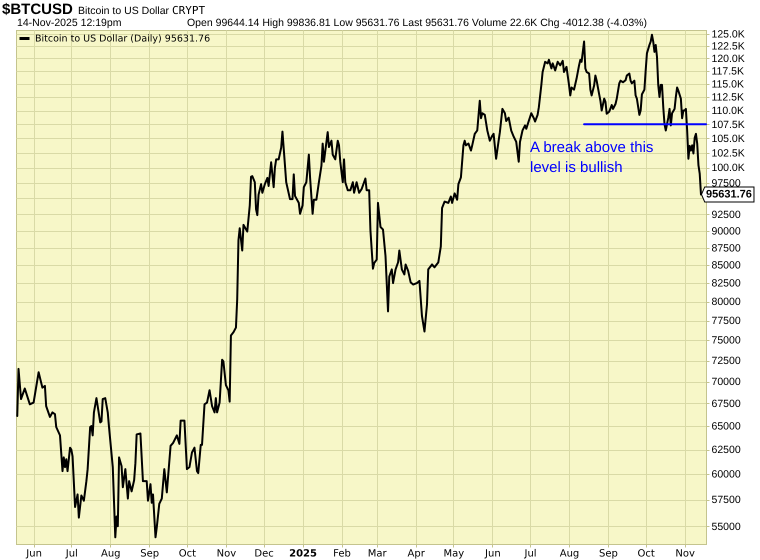  Describe the element at coordinates (728, 168) in the screenshot. I see `y-tick-label: 100.0K` at that location.